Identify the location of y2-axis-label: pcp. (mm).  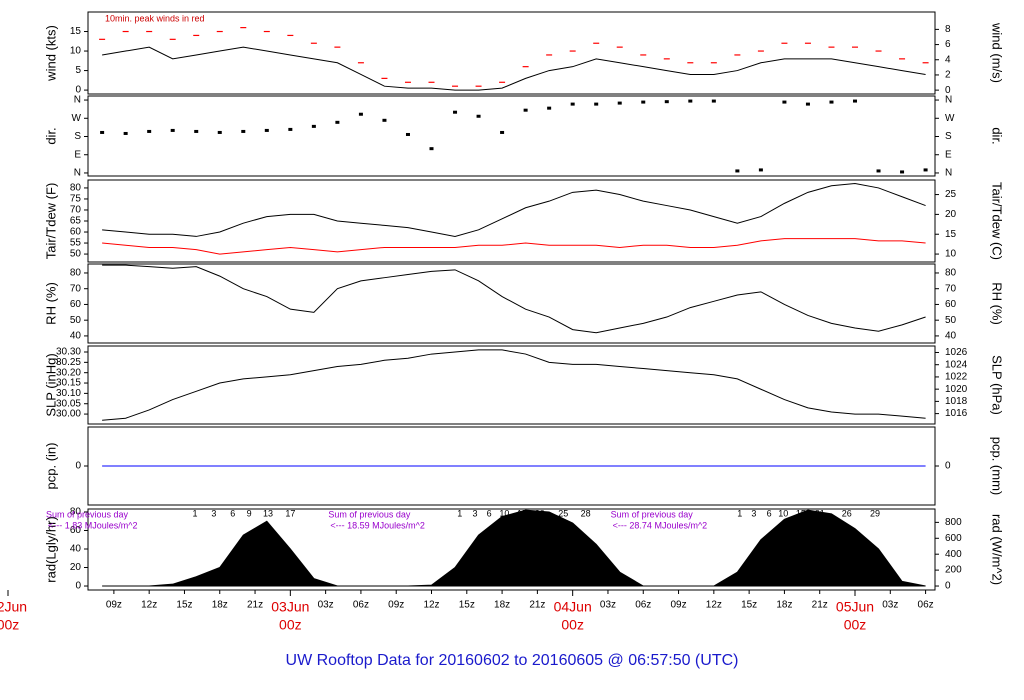
(997, 466).